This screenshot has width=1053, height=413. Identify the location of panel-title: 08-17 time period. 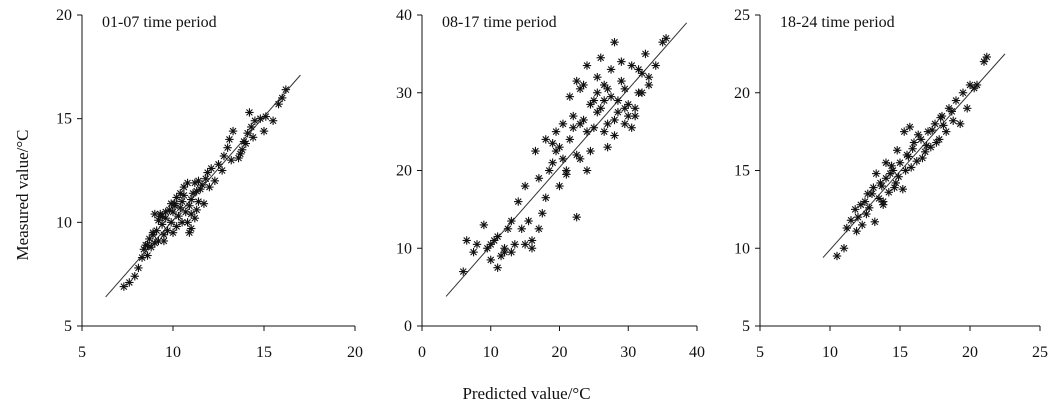
(499, 22).